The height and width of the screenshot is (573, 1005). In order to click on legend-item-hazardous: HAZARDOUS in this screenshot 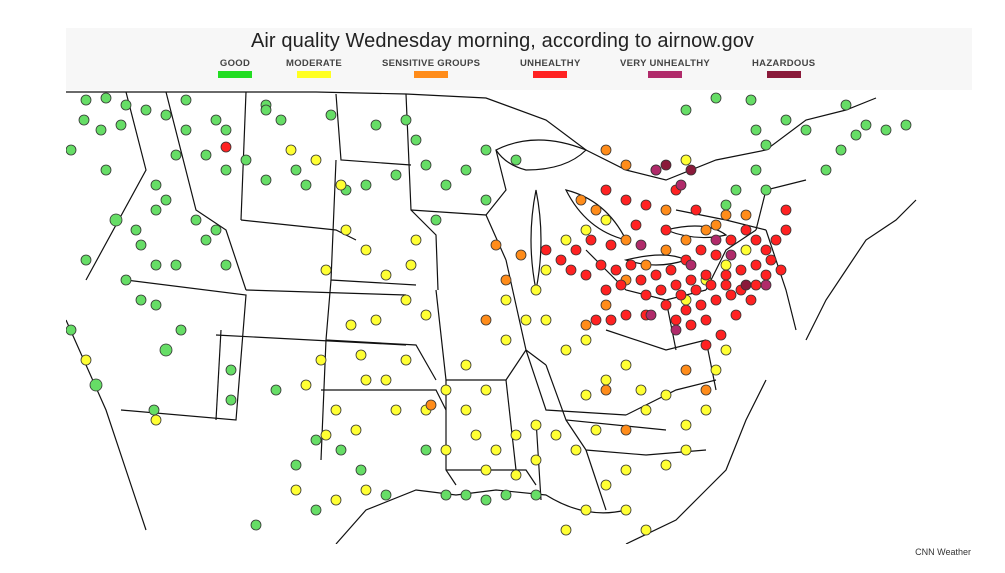, I will do `click(783, 68)`.